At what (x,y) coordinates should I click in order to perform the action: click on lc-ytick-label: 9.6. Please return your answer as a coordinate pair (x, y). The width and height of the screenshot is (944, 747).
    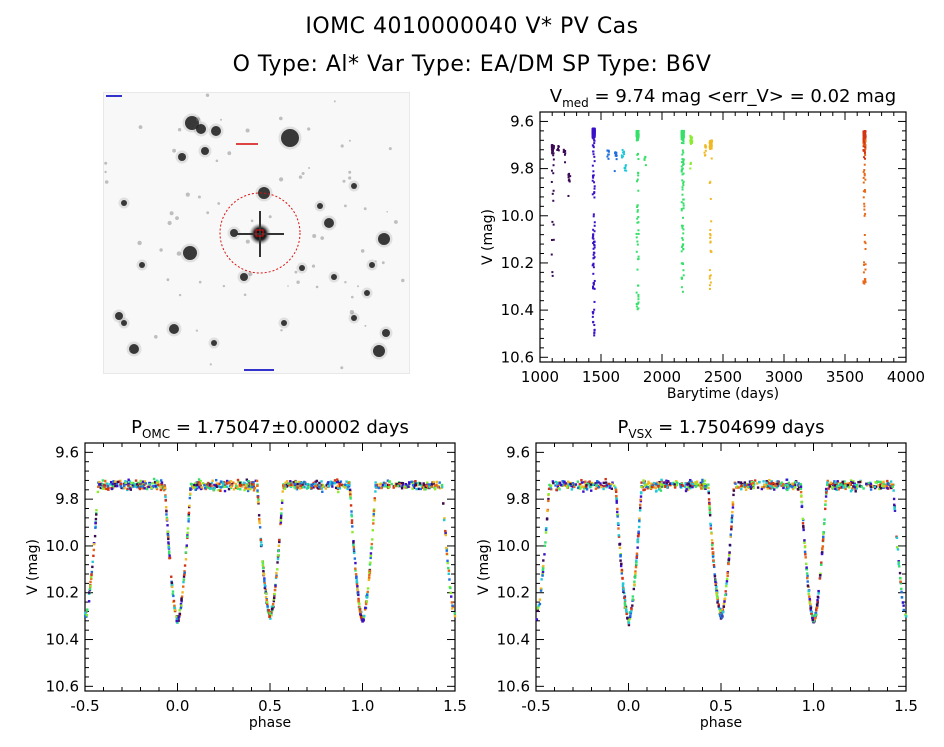
    Looking at the image, I should click on (522, 121).